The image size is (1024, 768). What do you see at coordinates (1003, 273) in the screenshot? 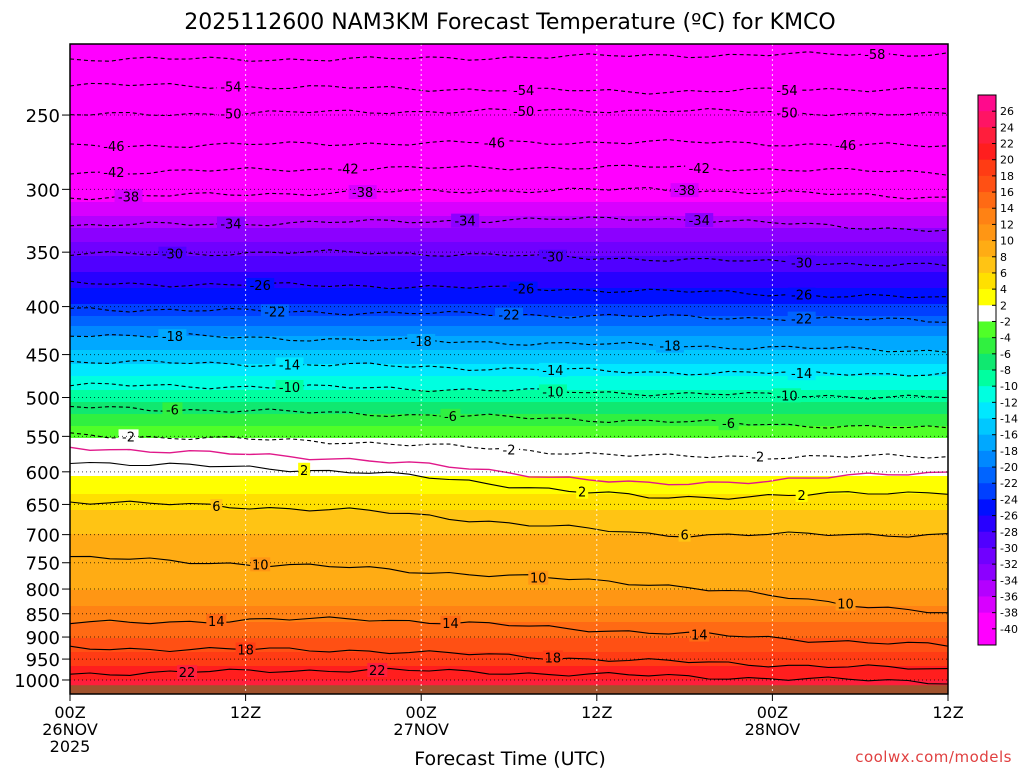
I see `colorbar-label: 6` at bounding box center [1003, 273].